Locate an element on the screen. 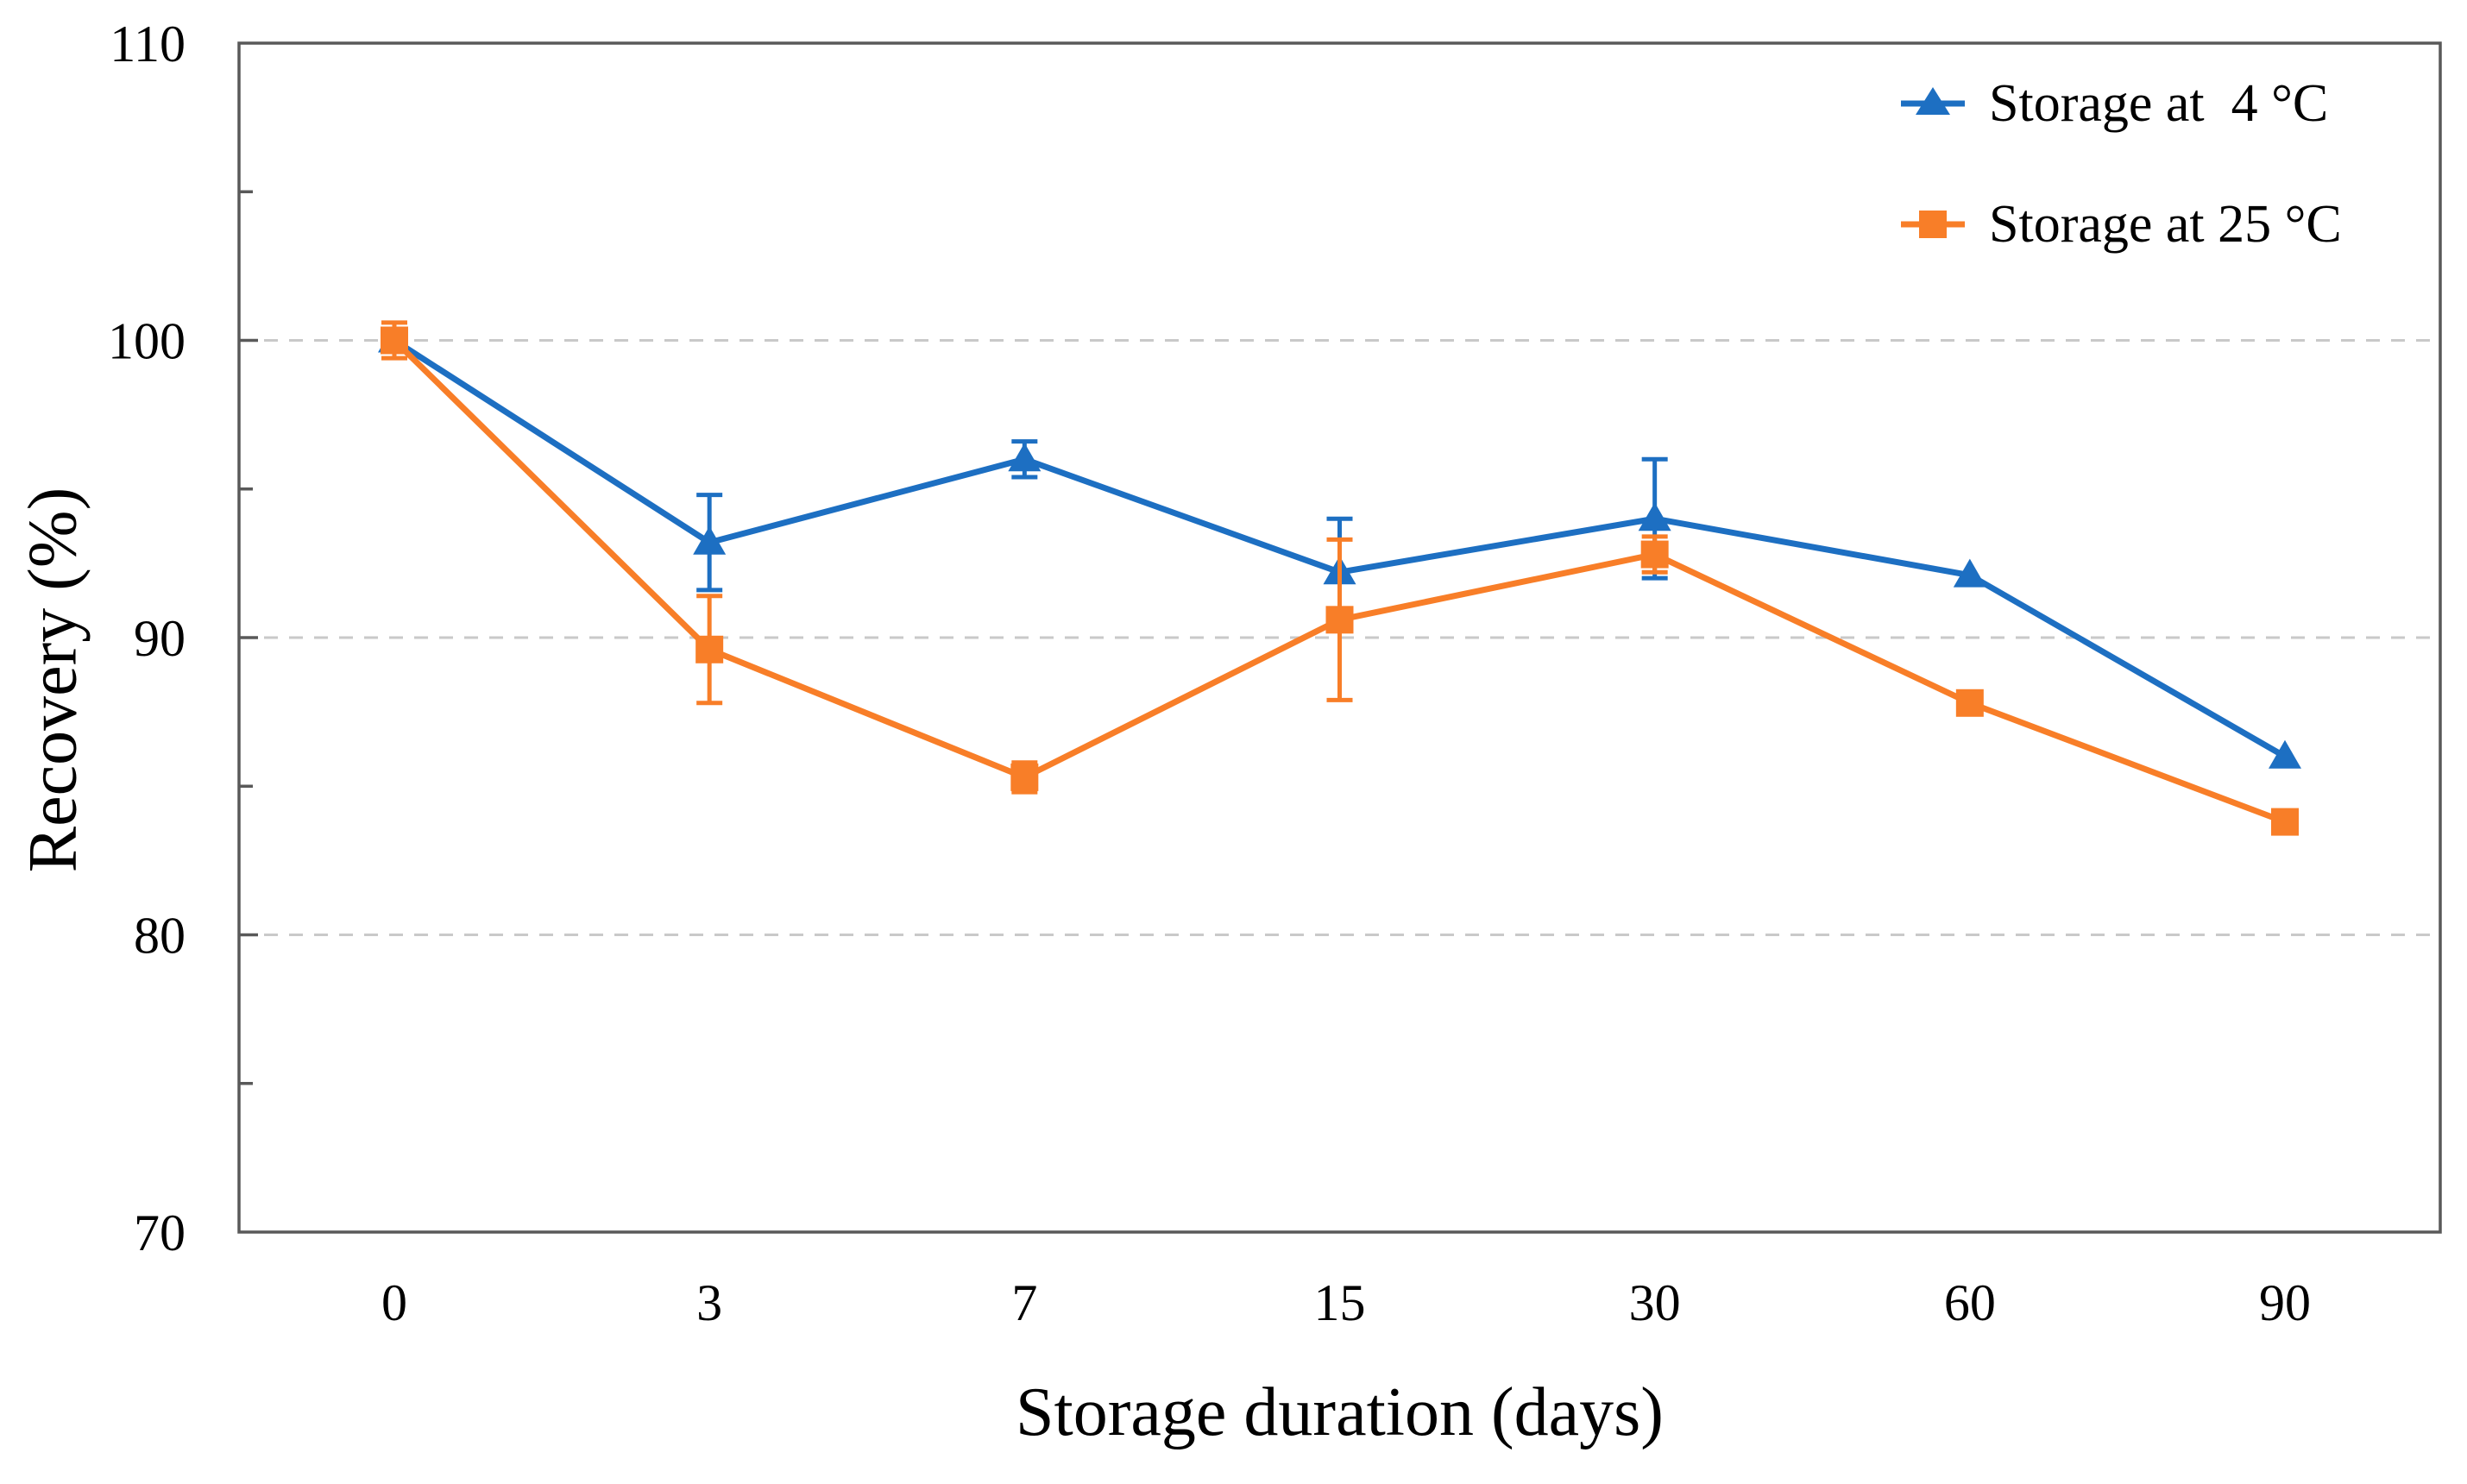  y-axis-title: Recovery (%) is located at coordinates (53, 680).